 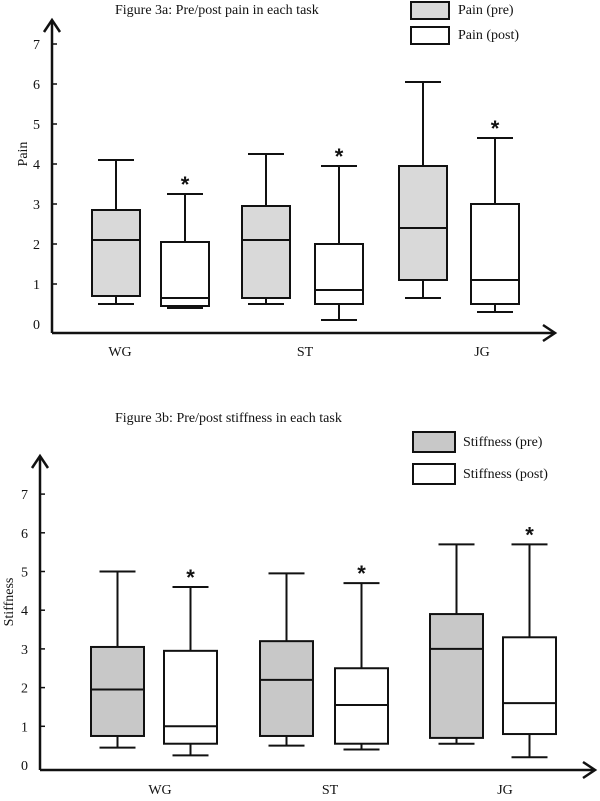 I want to click on legend-label-pre: Stiffness (pre), so click(x=503, y=442).